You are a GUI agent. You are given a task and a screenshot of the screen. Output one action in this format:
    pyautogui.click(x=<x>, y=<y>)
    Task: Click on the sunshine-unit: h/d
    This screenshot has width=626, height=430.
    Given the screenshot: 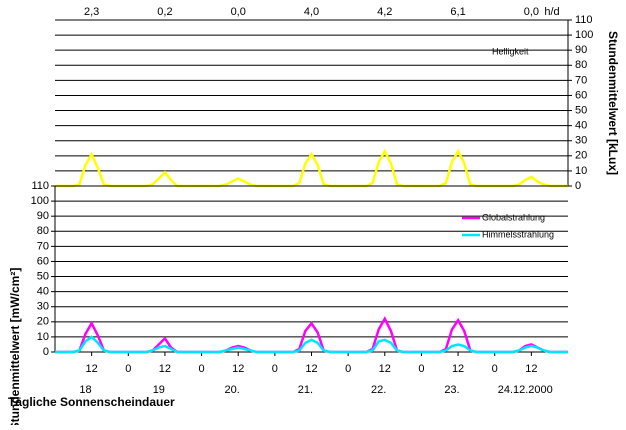 What is the action you would take?
    pyautogui.click(x=551, y=12)
    